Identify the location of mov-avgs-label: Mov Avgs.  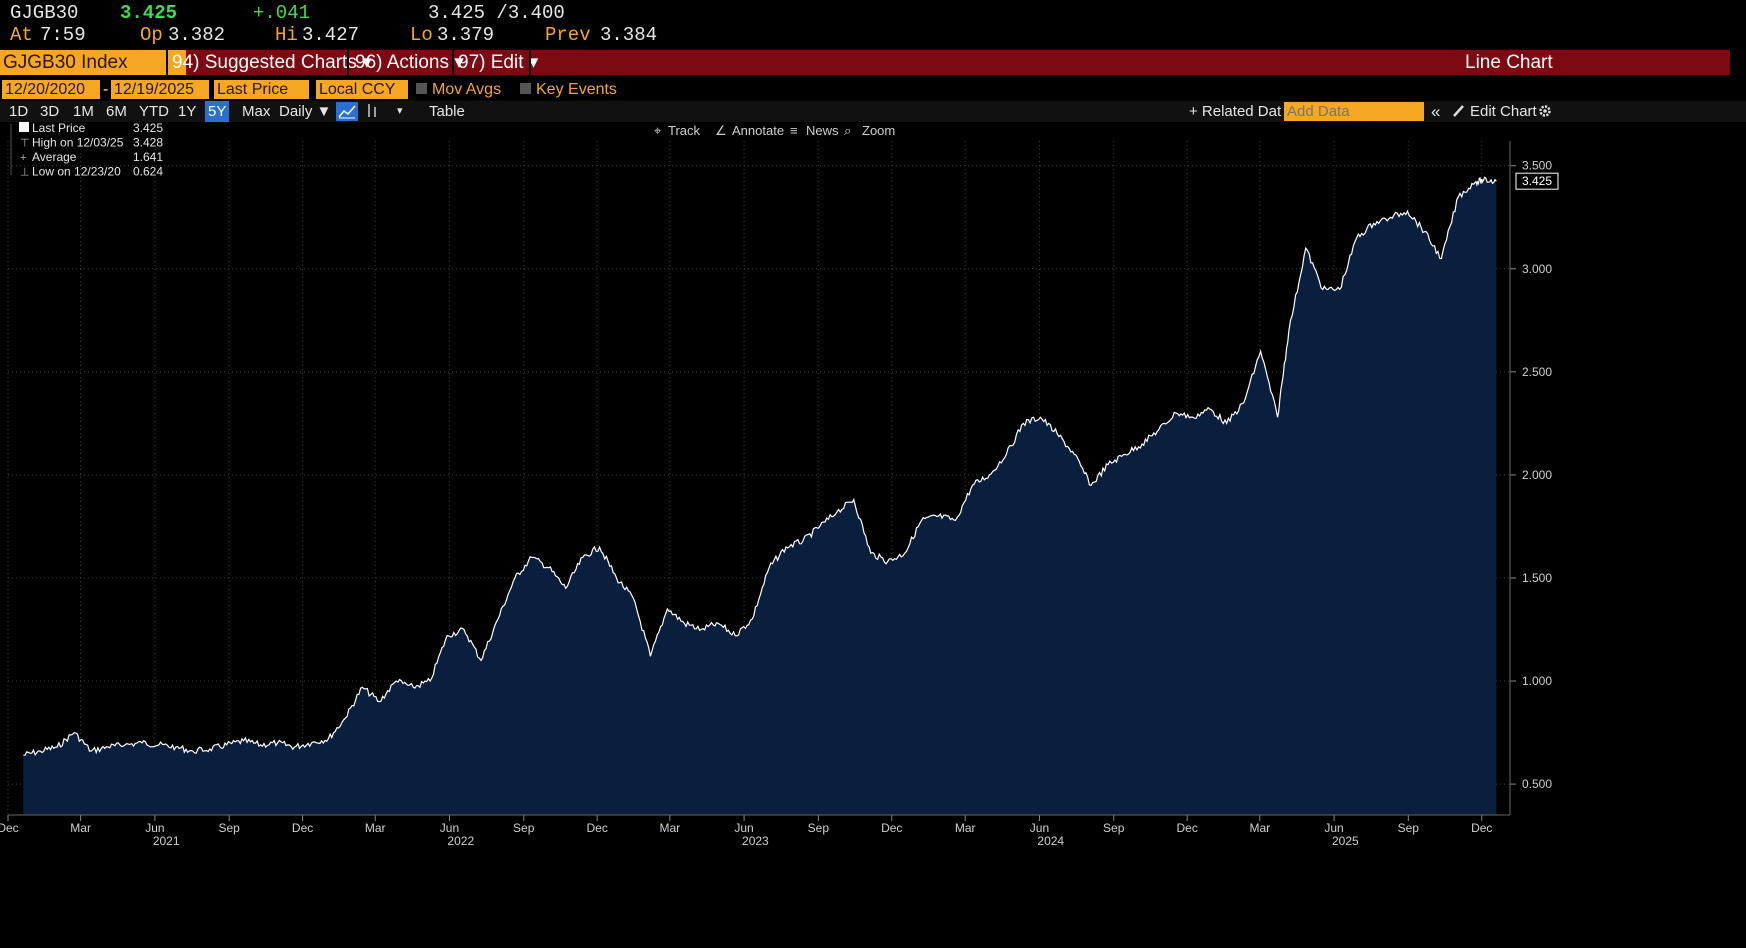
(467, 89).